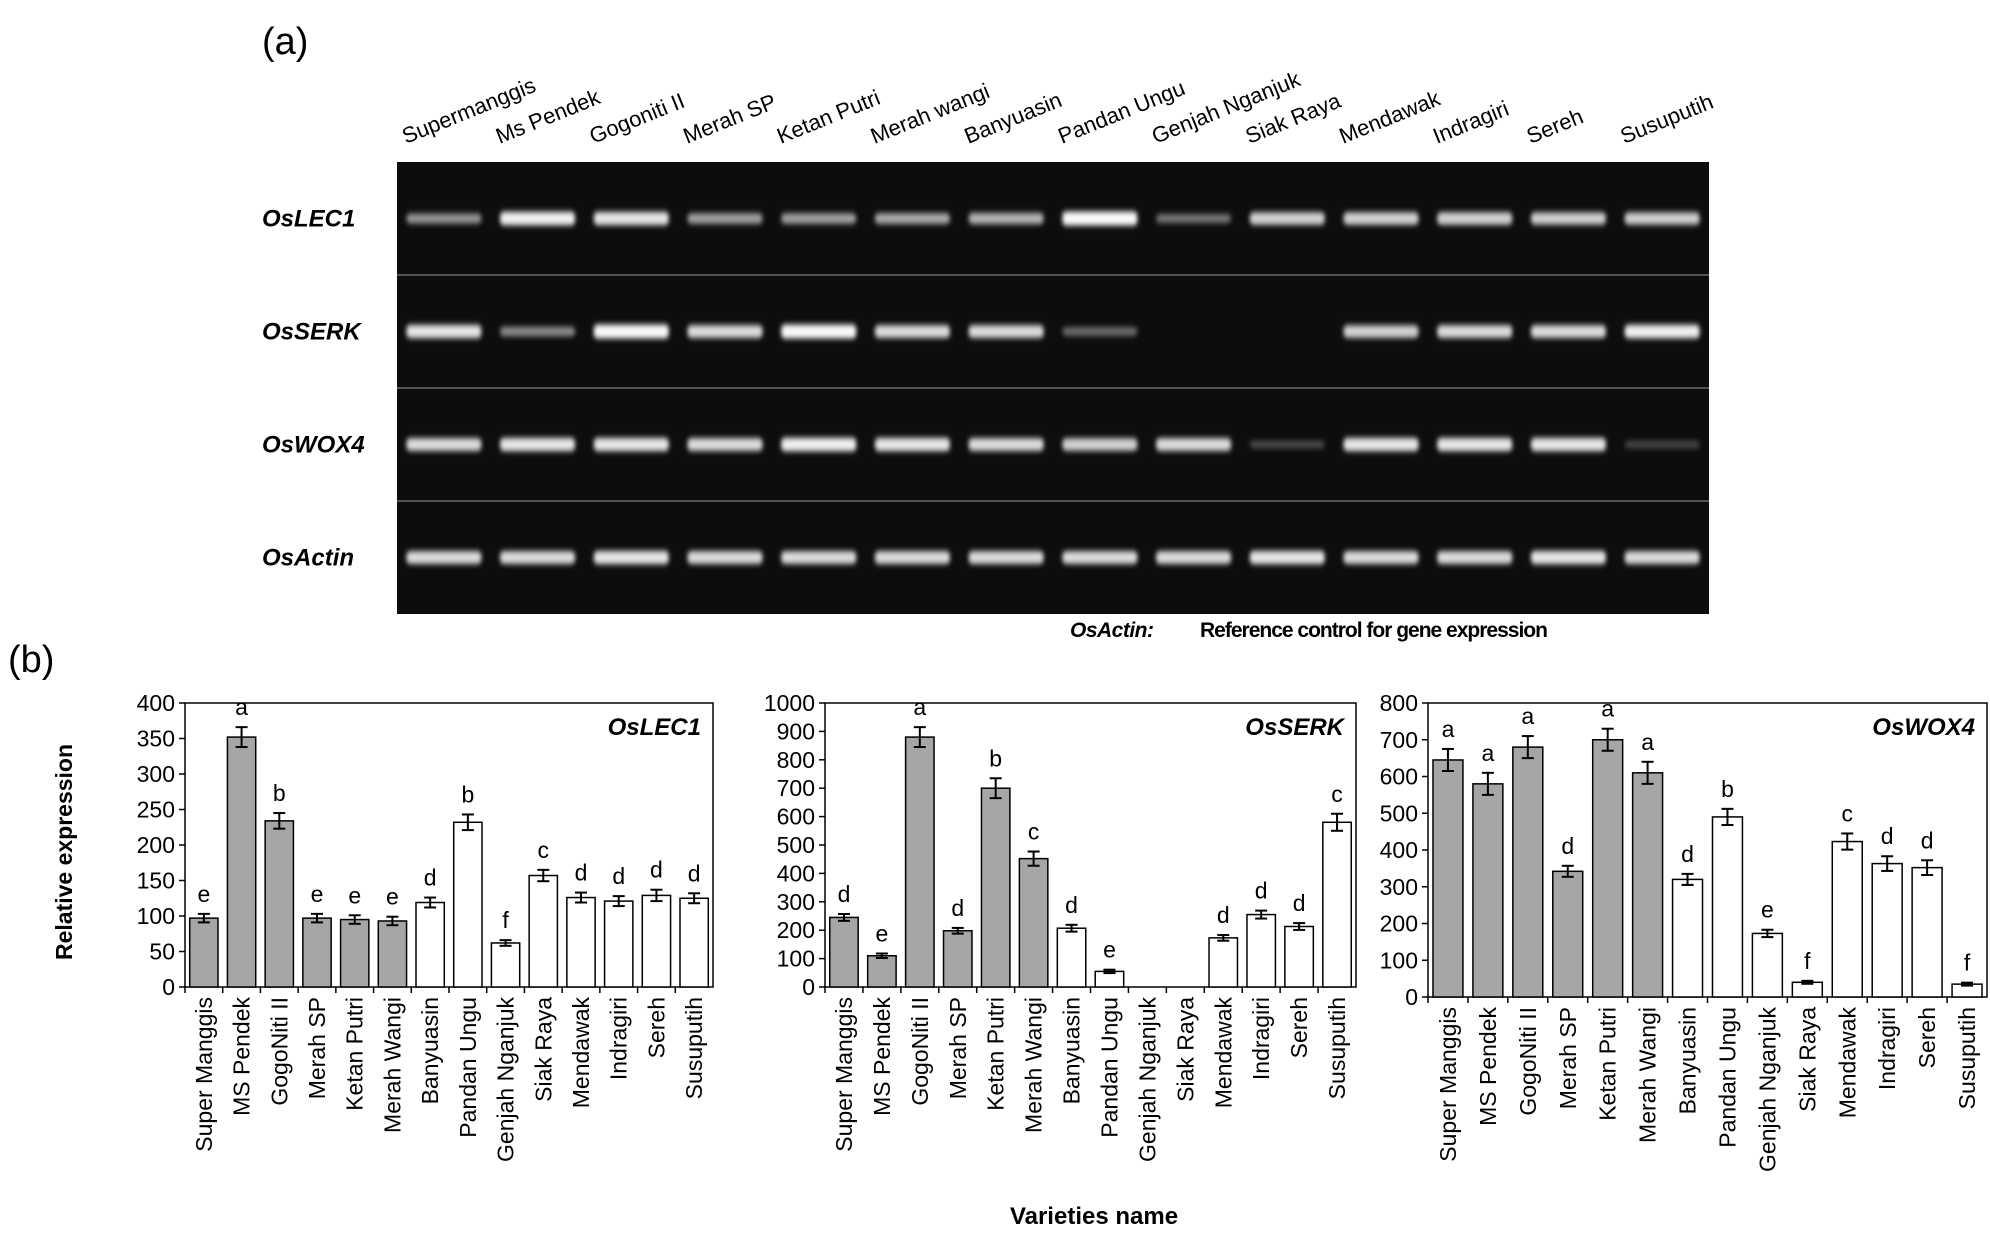 This screenshot has height=1246, width=1990. Describe the element at coordinates (285, 42) in the screenshot. I see `panel-a-label: (a)` at that location.